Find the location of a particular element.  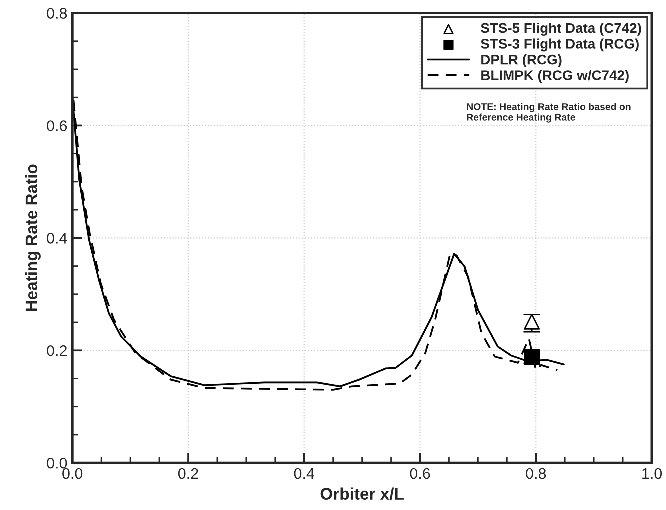

y-axis-title: Heating Rate Ratio is located at coordinates (33, 238).